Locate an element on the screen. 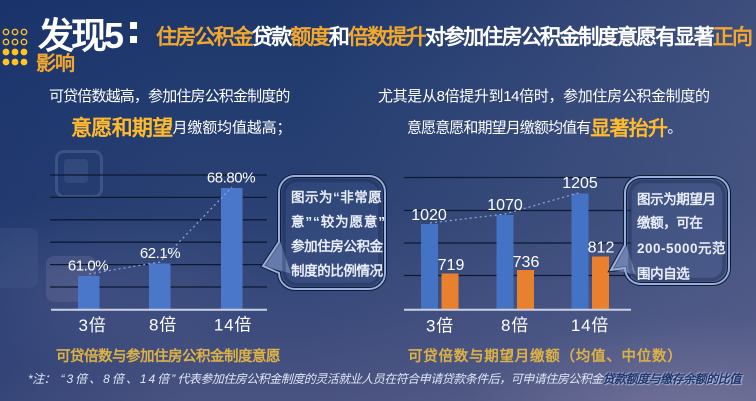  svg-text: 1070 is located at coordinates (505, 205).